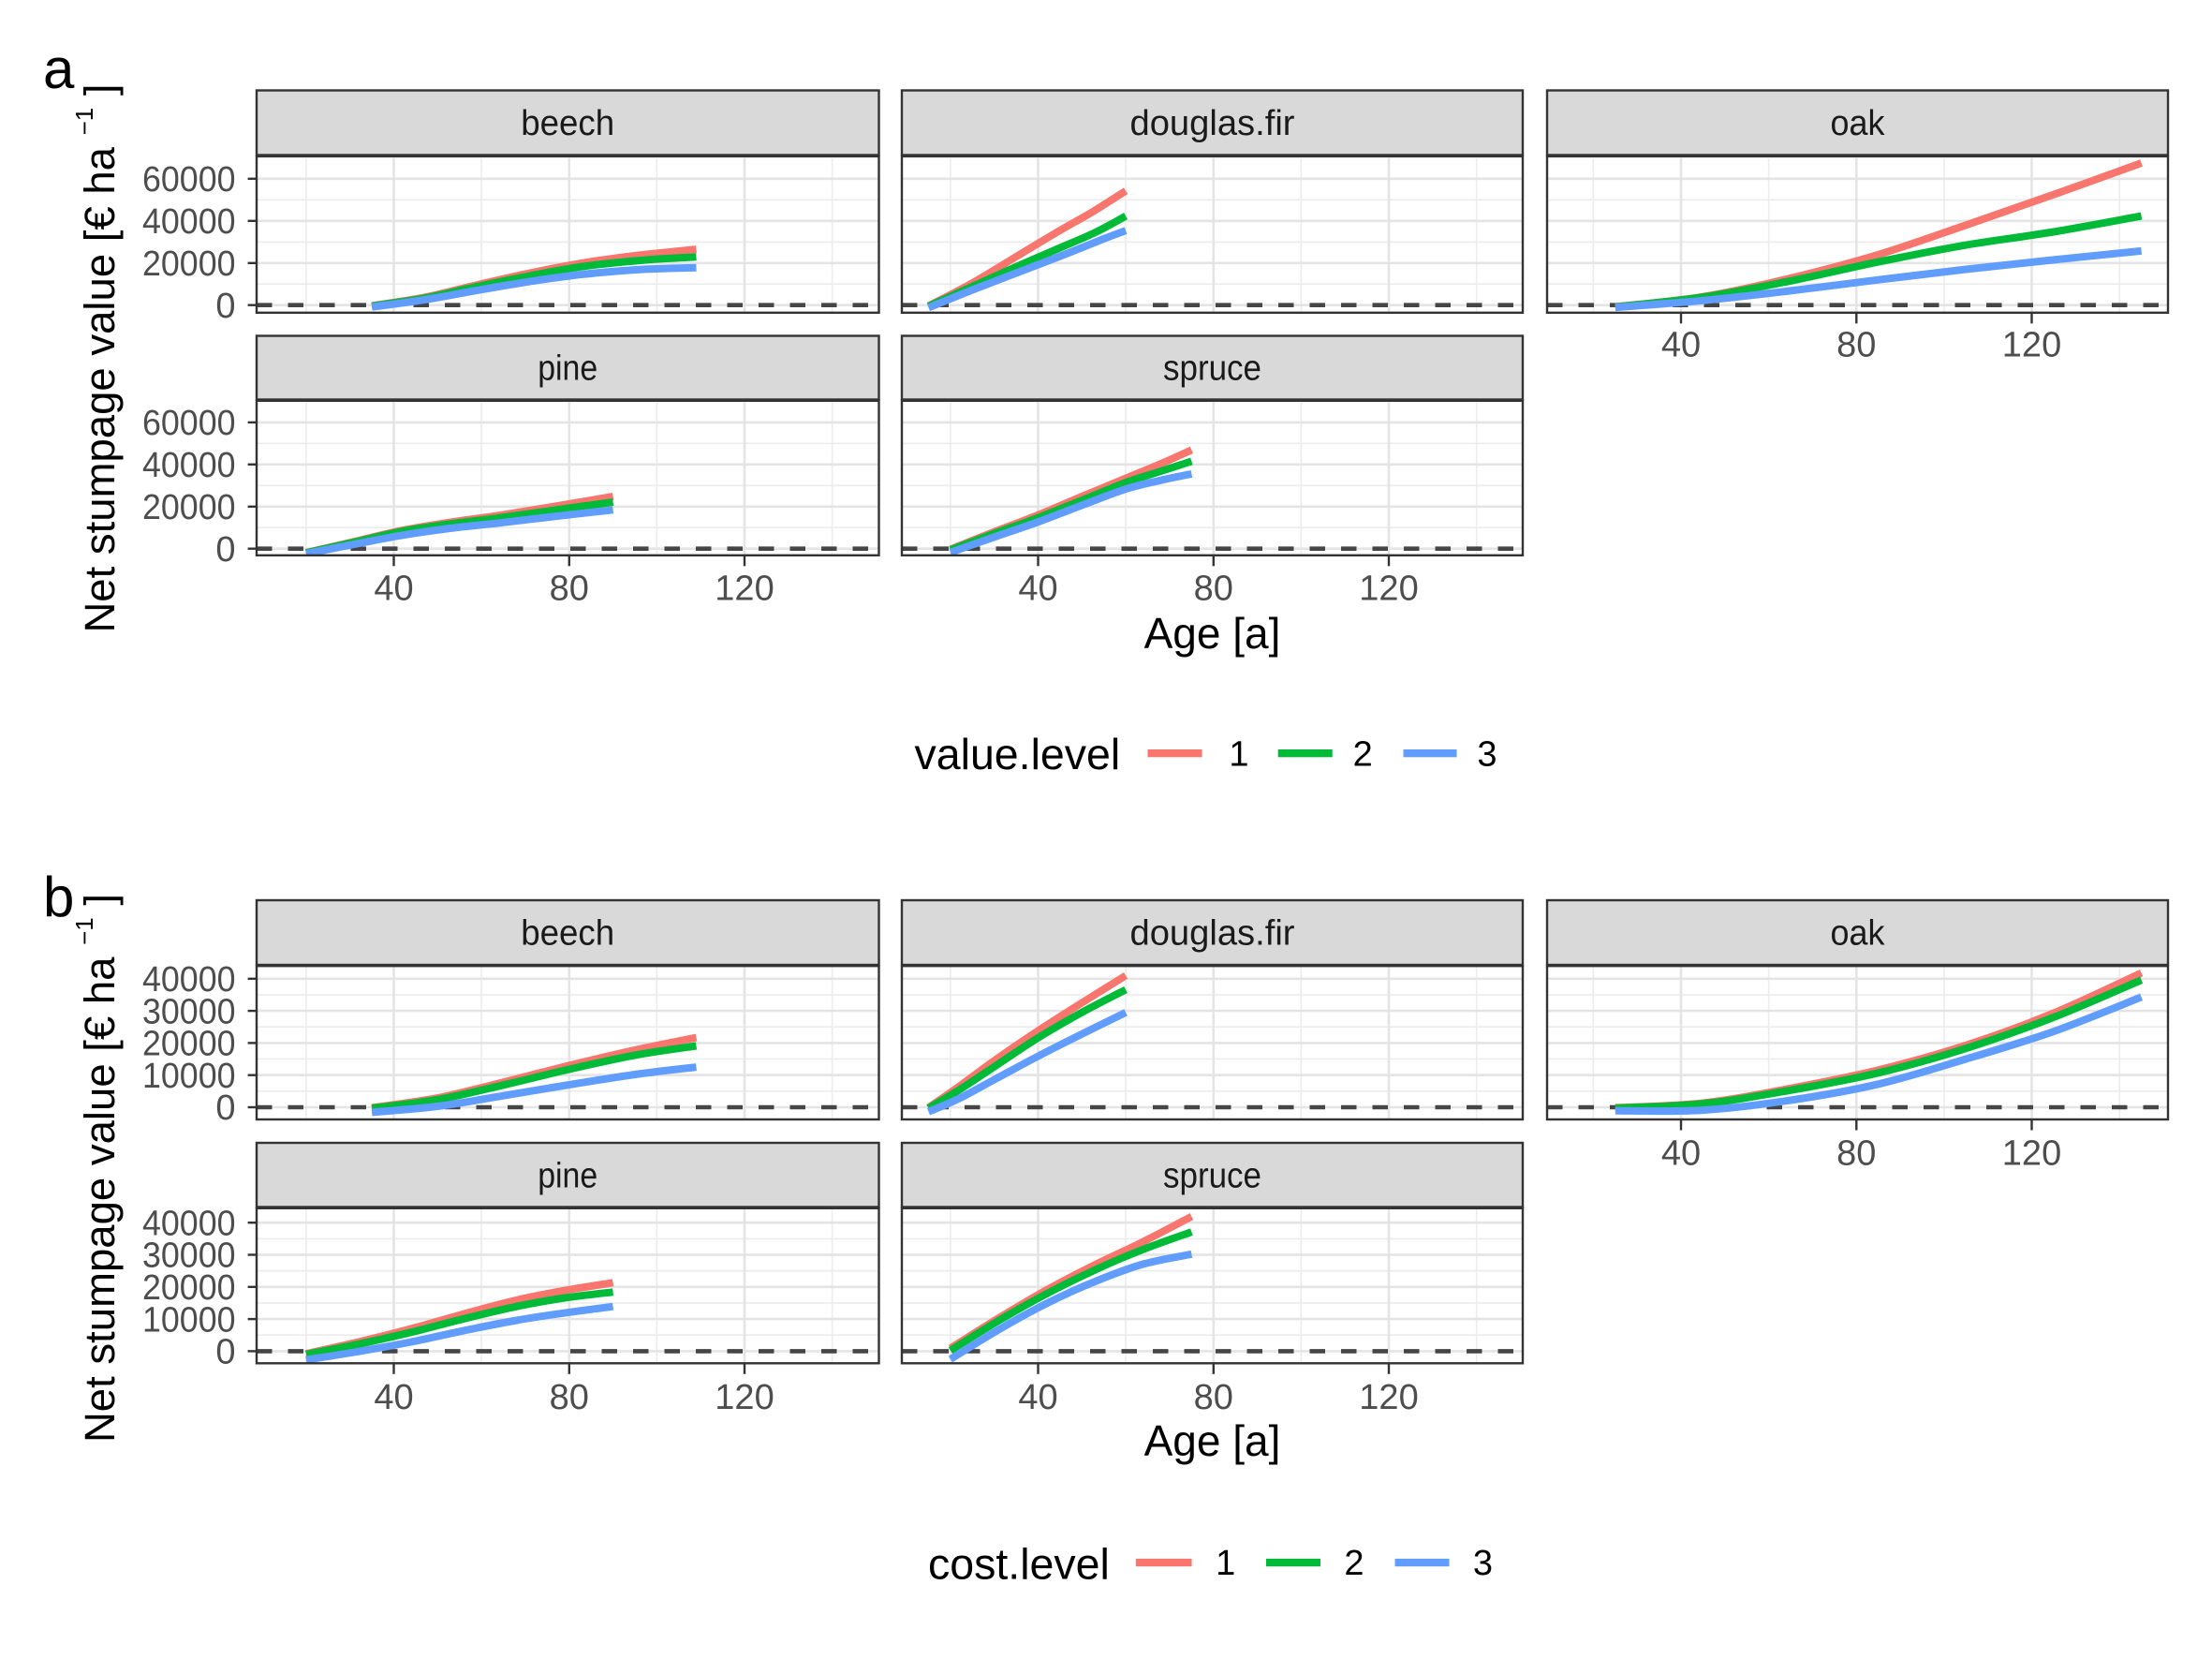 The width and height of the screenshot is (2212, 1659). Describe the element at coordinates (59, 69) in the screenshot. I see `svg-text: a` at that location.